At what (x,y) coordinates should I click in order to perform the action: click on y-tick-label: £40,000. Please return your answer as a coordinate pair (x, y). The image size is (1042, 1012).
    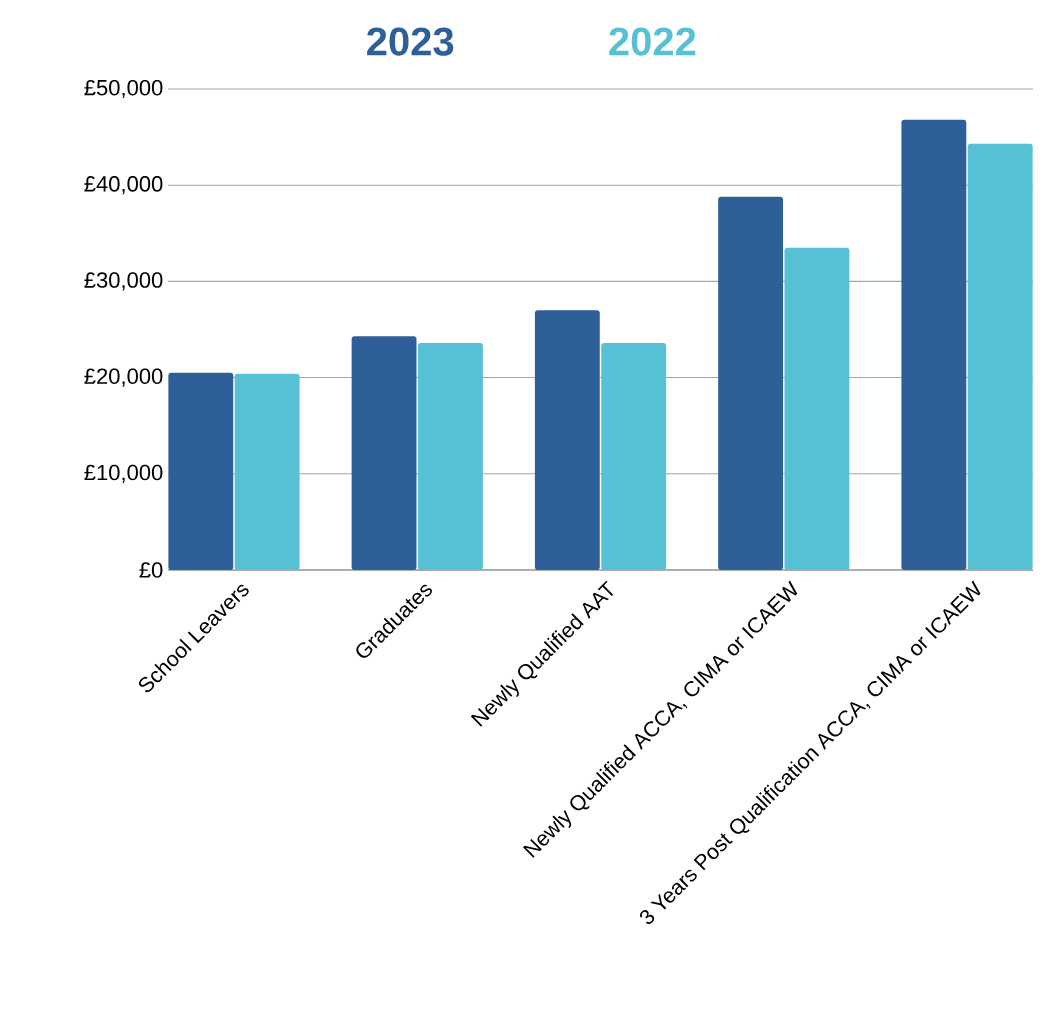
    Looking at the image, I should click on (123, 185).